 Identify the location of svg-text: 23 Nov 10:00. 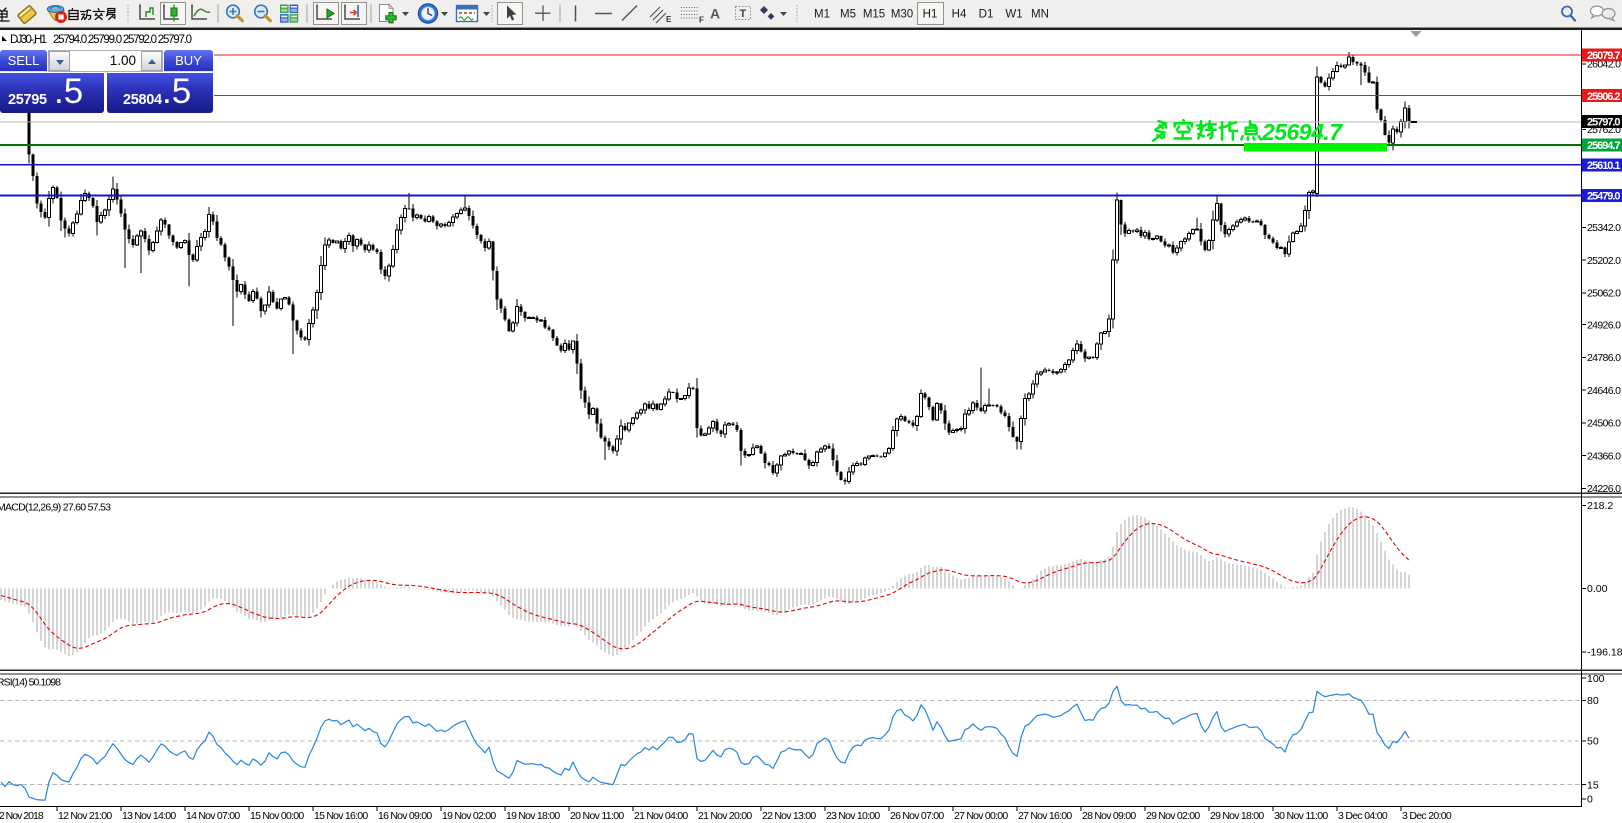
(853, 816).